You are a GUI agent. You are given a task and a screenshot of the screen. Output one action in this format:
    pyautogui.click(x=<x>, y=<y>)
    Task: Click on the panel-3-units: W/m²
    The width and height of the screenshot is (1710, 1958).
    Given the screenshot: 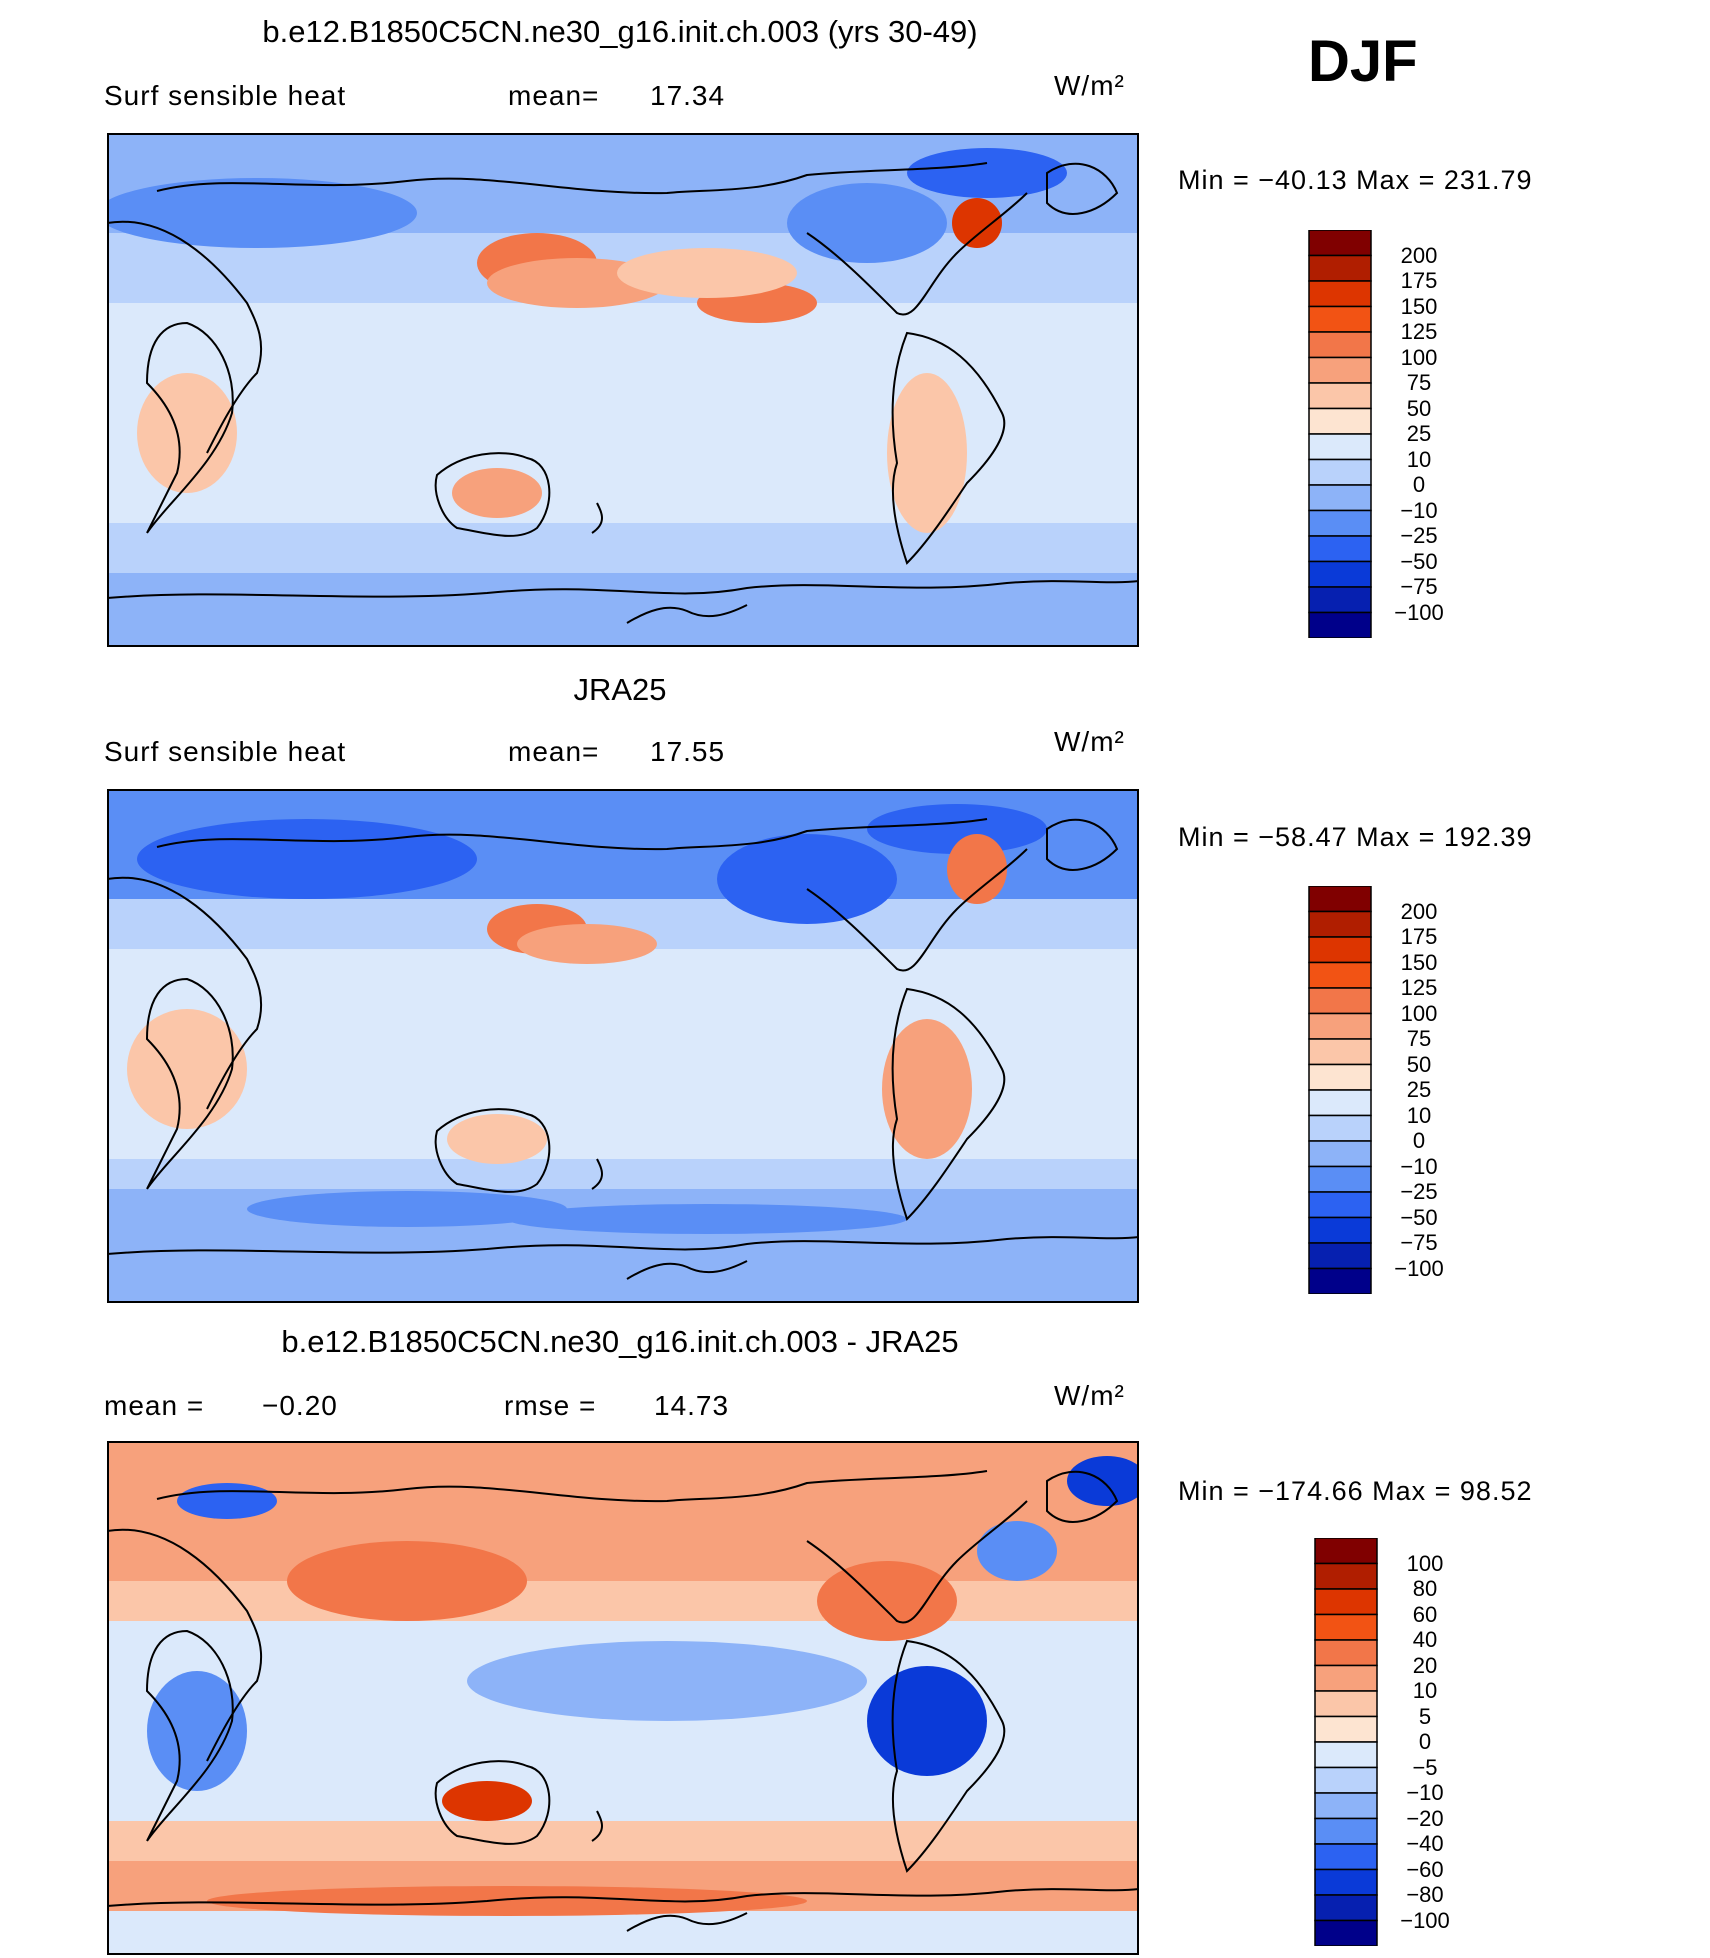 What is the action you would take?
    pyautogui.click(x=1089, y=1395)
    